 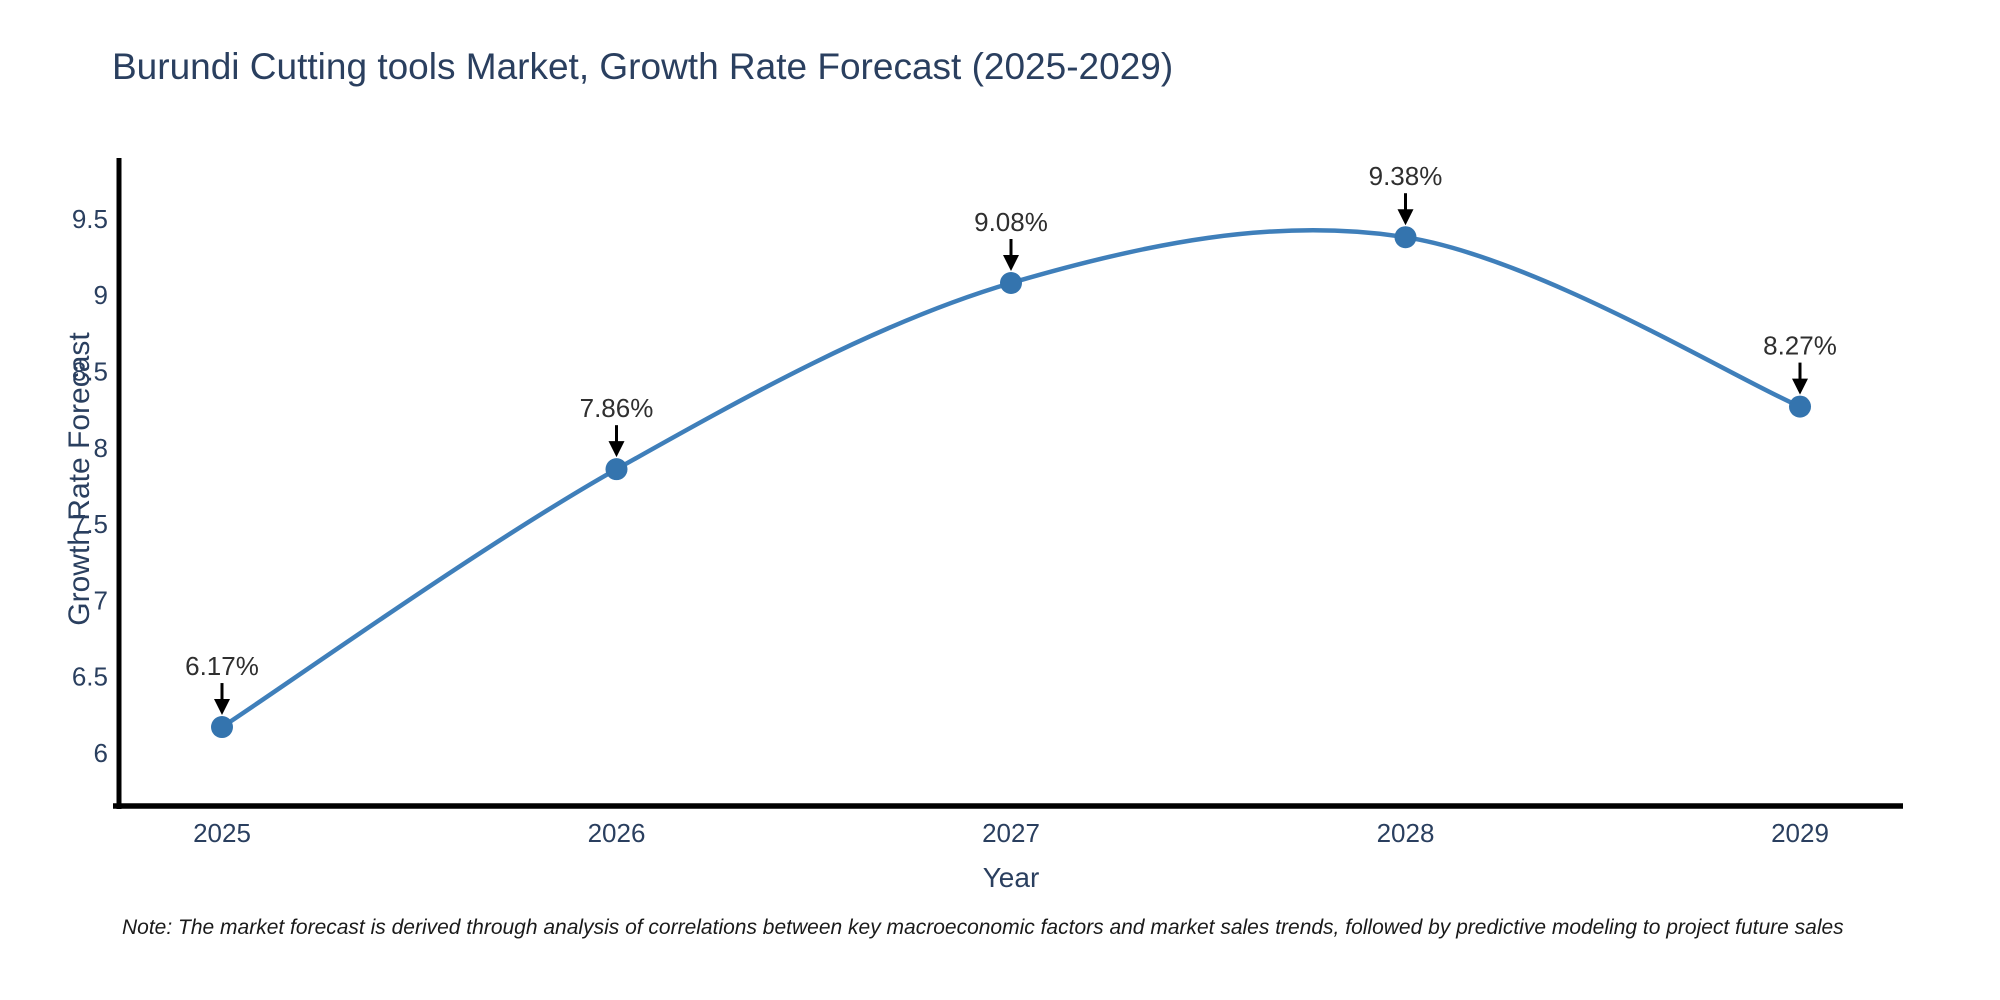 I want to click on y-tick-label: 6.5, so click(x=90, y=677).